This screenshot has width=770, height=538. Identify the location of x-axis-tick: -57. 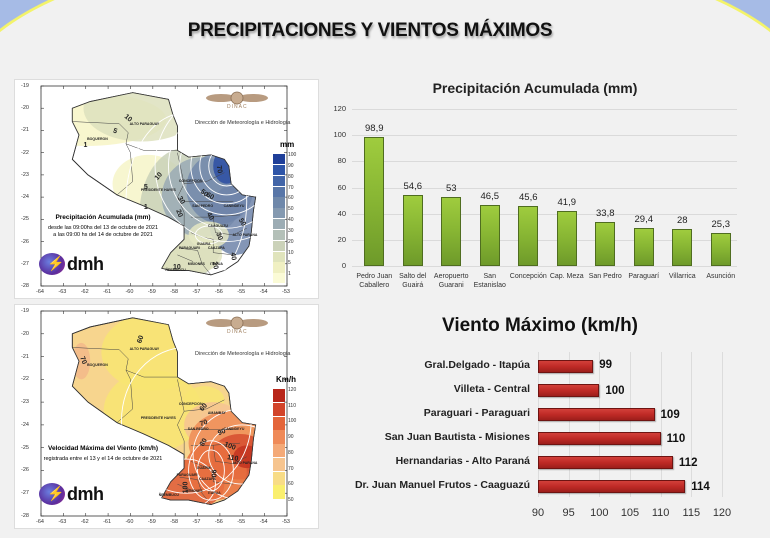
(196, 522).